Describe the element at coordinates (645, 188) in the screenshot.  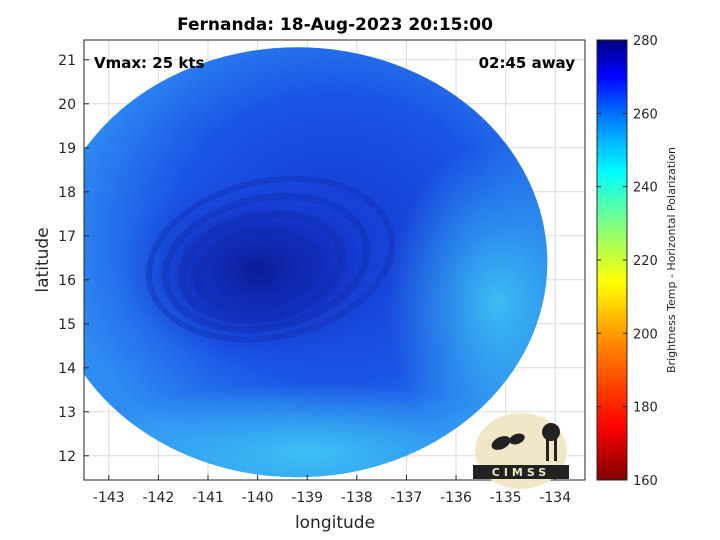
I see `colorbar-tick-label: 240` at that location.